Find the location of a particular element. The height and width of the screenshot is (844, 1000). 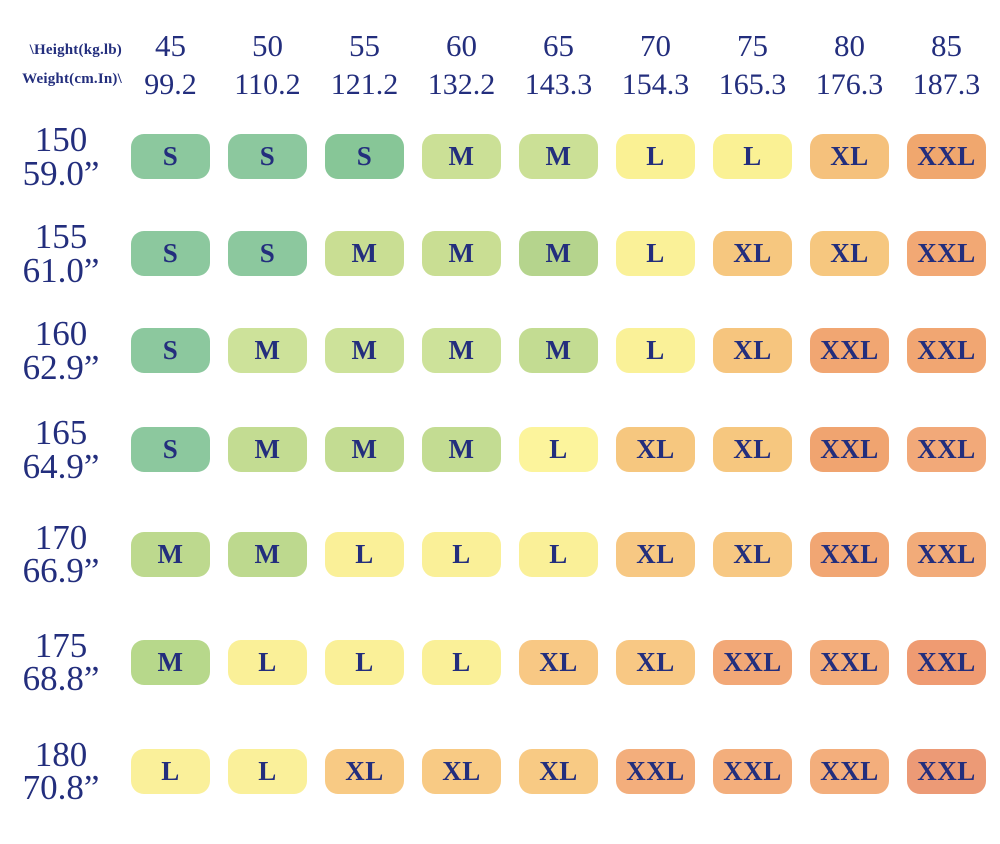

column-header-45kg: 45 99.2 is located at coordinates (170, 50).